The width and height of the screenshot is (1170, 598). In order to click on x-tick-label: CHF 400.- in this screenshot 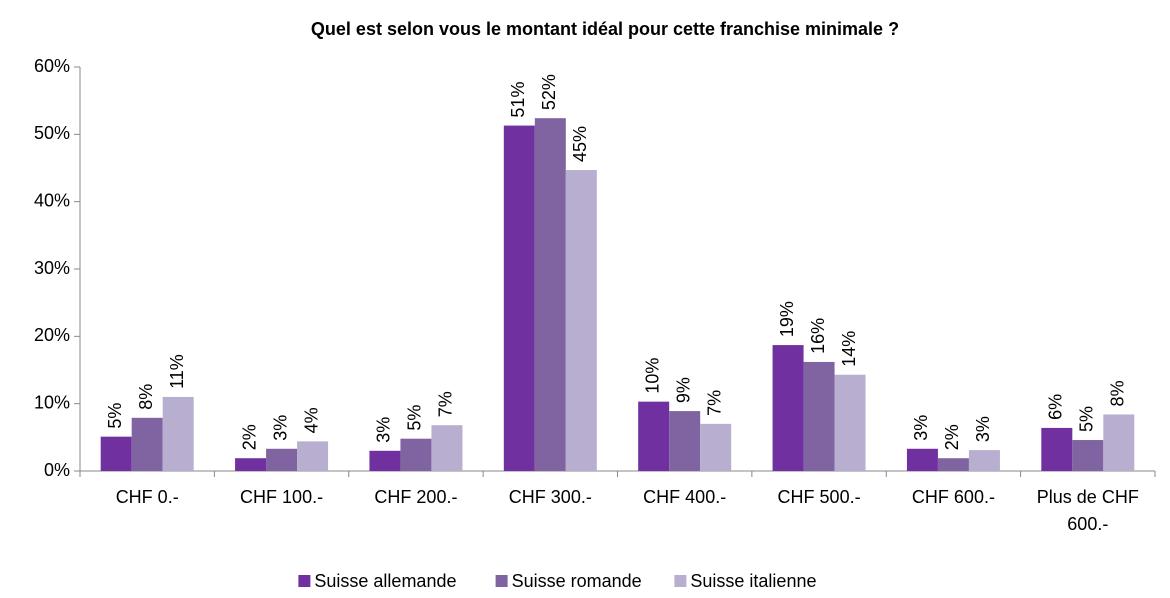, I will do `click(685, 497)`.